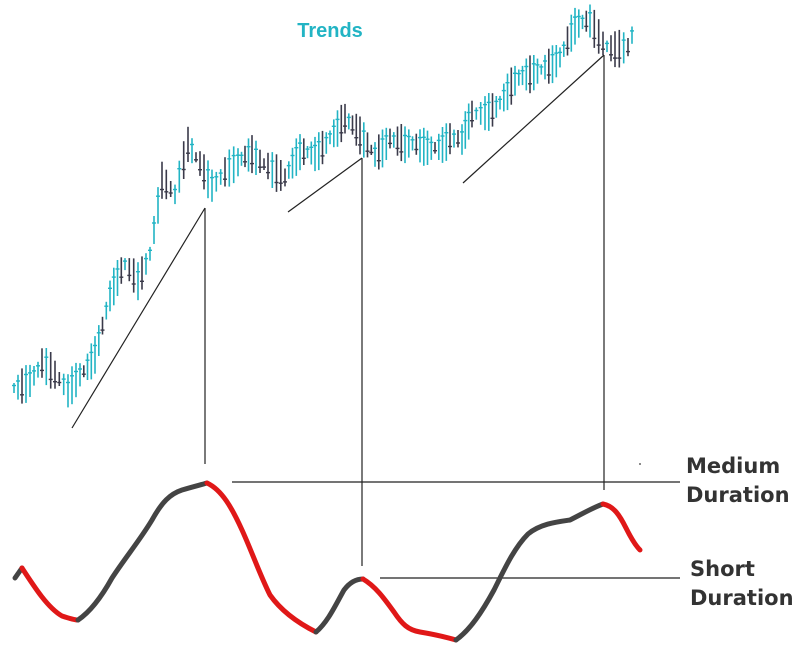  I want to click on short-duration-label: Short Duration, so click(742, 584).